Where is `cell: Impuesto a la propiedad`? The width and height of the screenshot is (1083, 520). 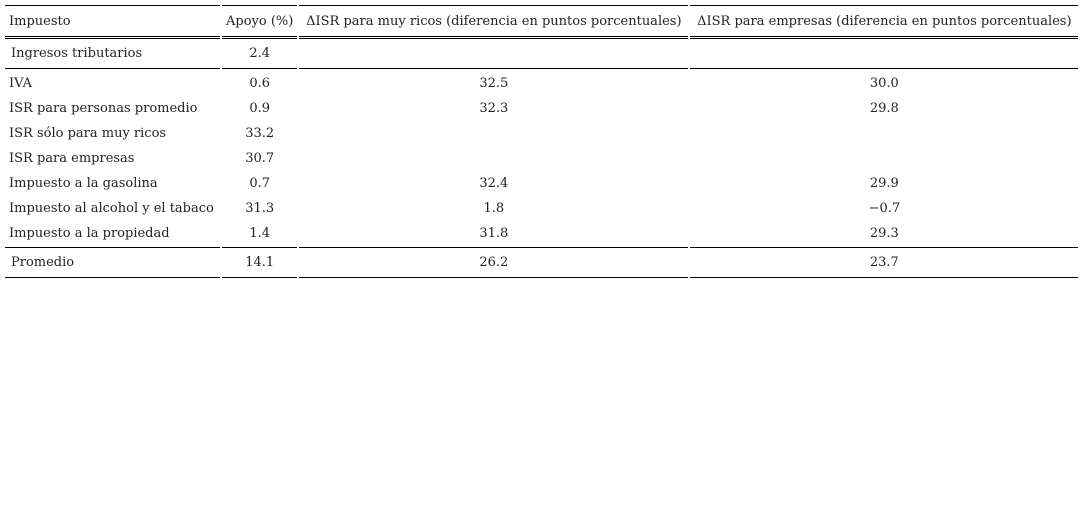 cell: Impuesto a la propiedad is located at coordinates (89, 233).